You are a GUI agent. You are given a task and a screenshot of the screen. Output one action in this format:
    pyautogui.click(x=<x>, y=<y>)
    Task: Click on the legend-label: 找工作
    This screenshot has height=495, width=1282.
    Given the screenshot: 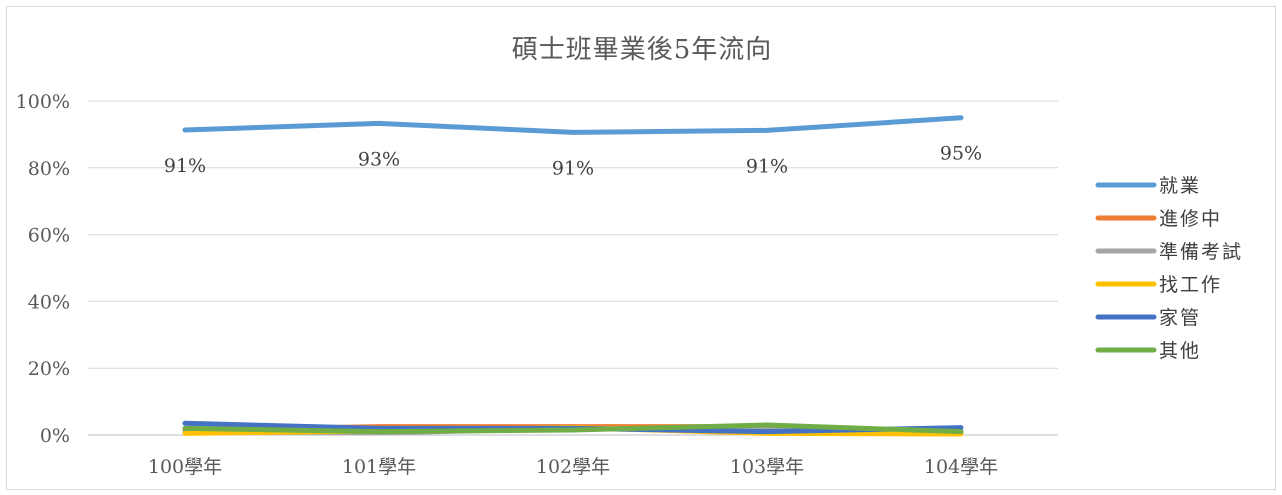 What is the action you would take?
    pyautogui.click(x=1190, y=285)
    